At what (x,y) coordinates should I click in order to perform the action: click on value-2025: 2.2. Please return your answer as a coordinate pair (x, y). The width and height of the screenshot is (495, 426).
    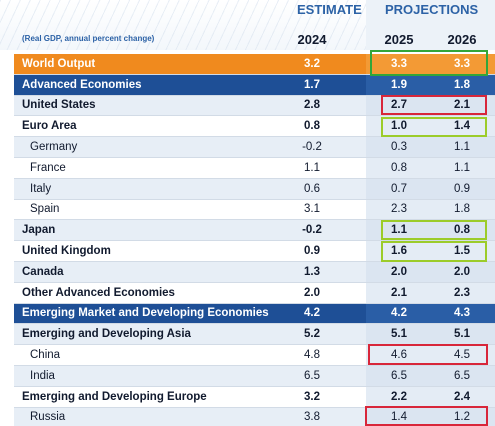
    Looking at the image, I should click on (399, 396).